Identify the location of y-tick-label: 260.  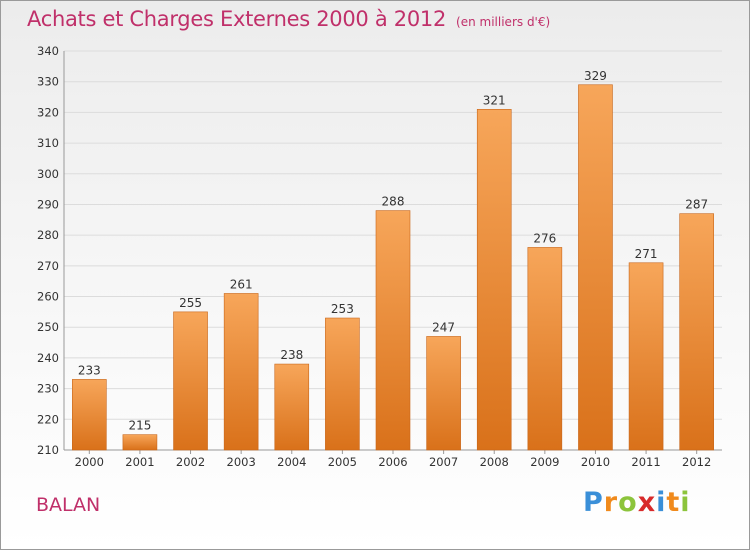
(48, 297).